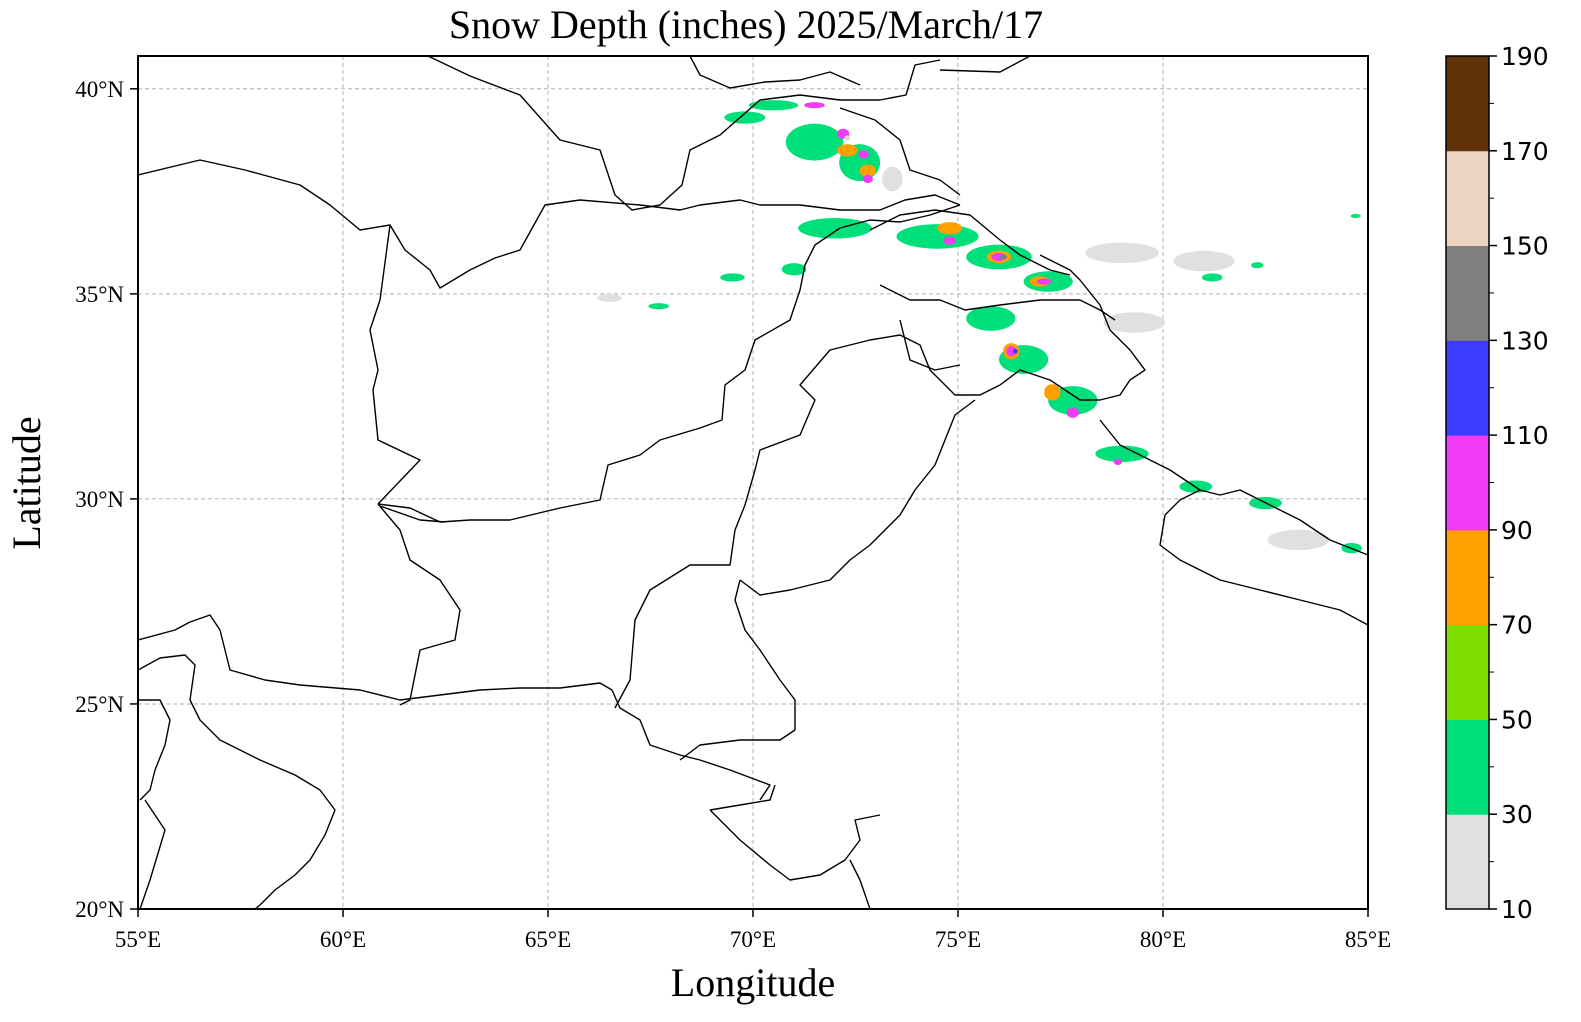 The width and height of the screenshot is (1581, 1022). What do you see at coordinates (1368, 939) in the screenshot?
I see `lon-tick-label: 85°E` at bounding box center [1368, 939].